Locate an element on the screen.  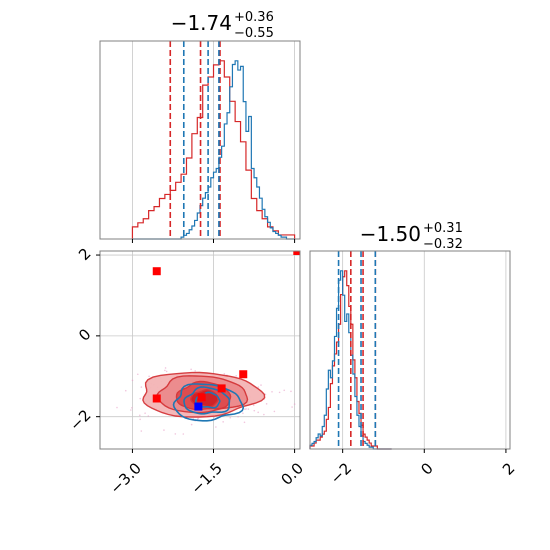
markers is located at coordinates (226, 331).